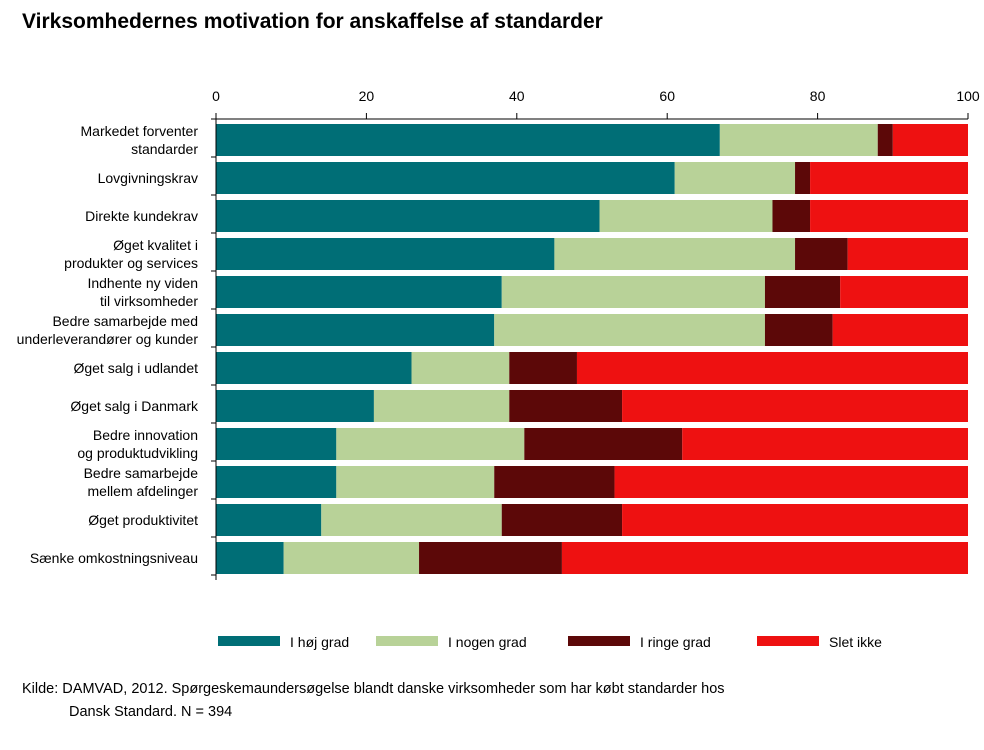 The image size is (984, 750). I want to click on category-label: Sænke omkostningsniveau, so click(114, 558).